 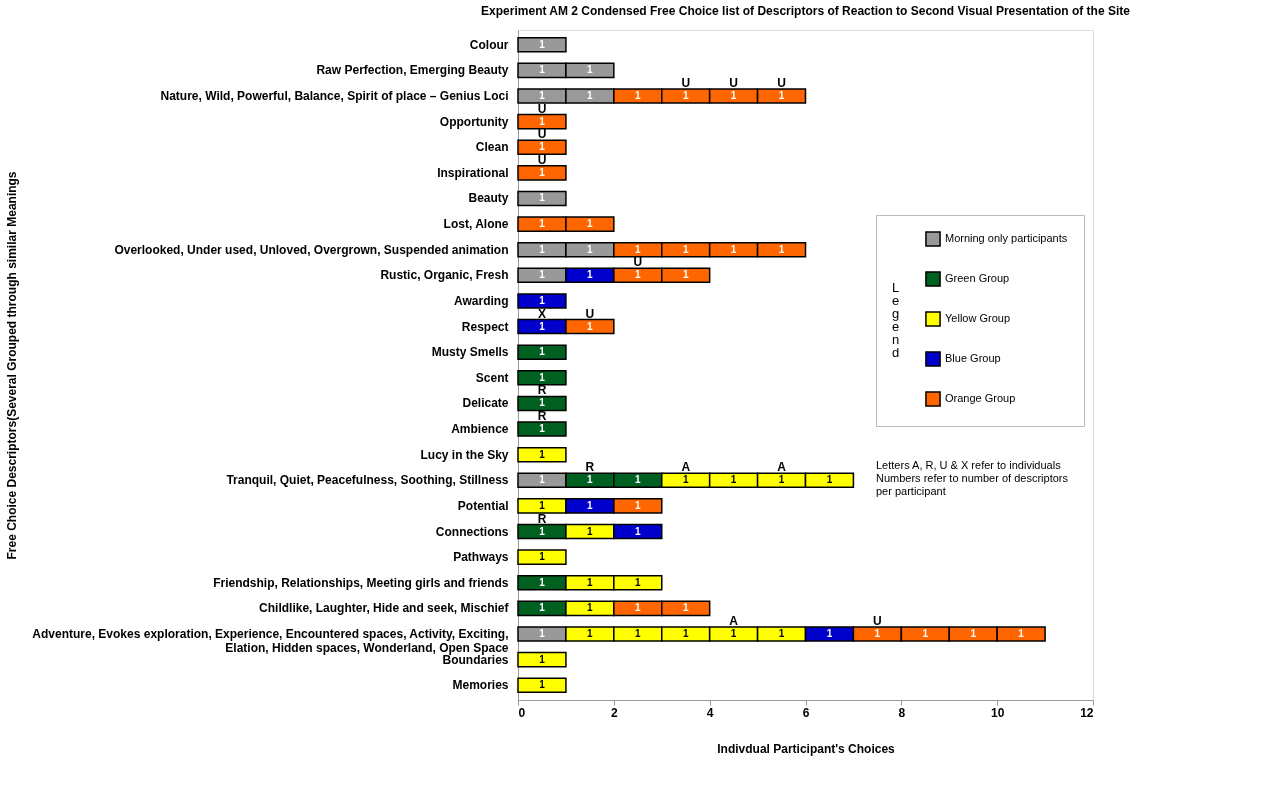 What do you see at coordinates (492, 377) in the screenshot?
I see `y-tick-label: Scent` at bounding box center [492, 377].